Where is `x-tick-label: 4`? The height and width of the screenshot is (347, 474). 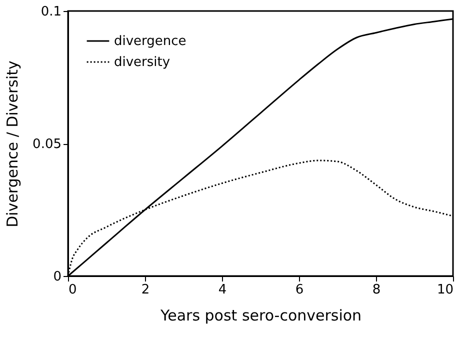
x-tick-label: 4 is located at coordinates (222, 290).